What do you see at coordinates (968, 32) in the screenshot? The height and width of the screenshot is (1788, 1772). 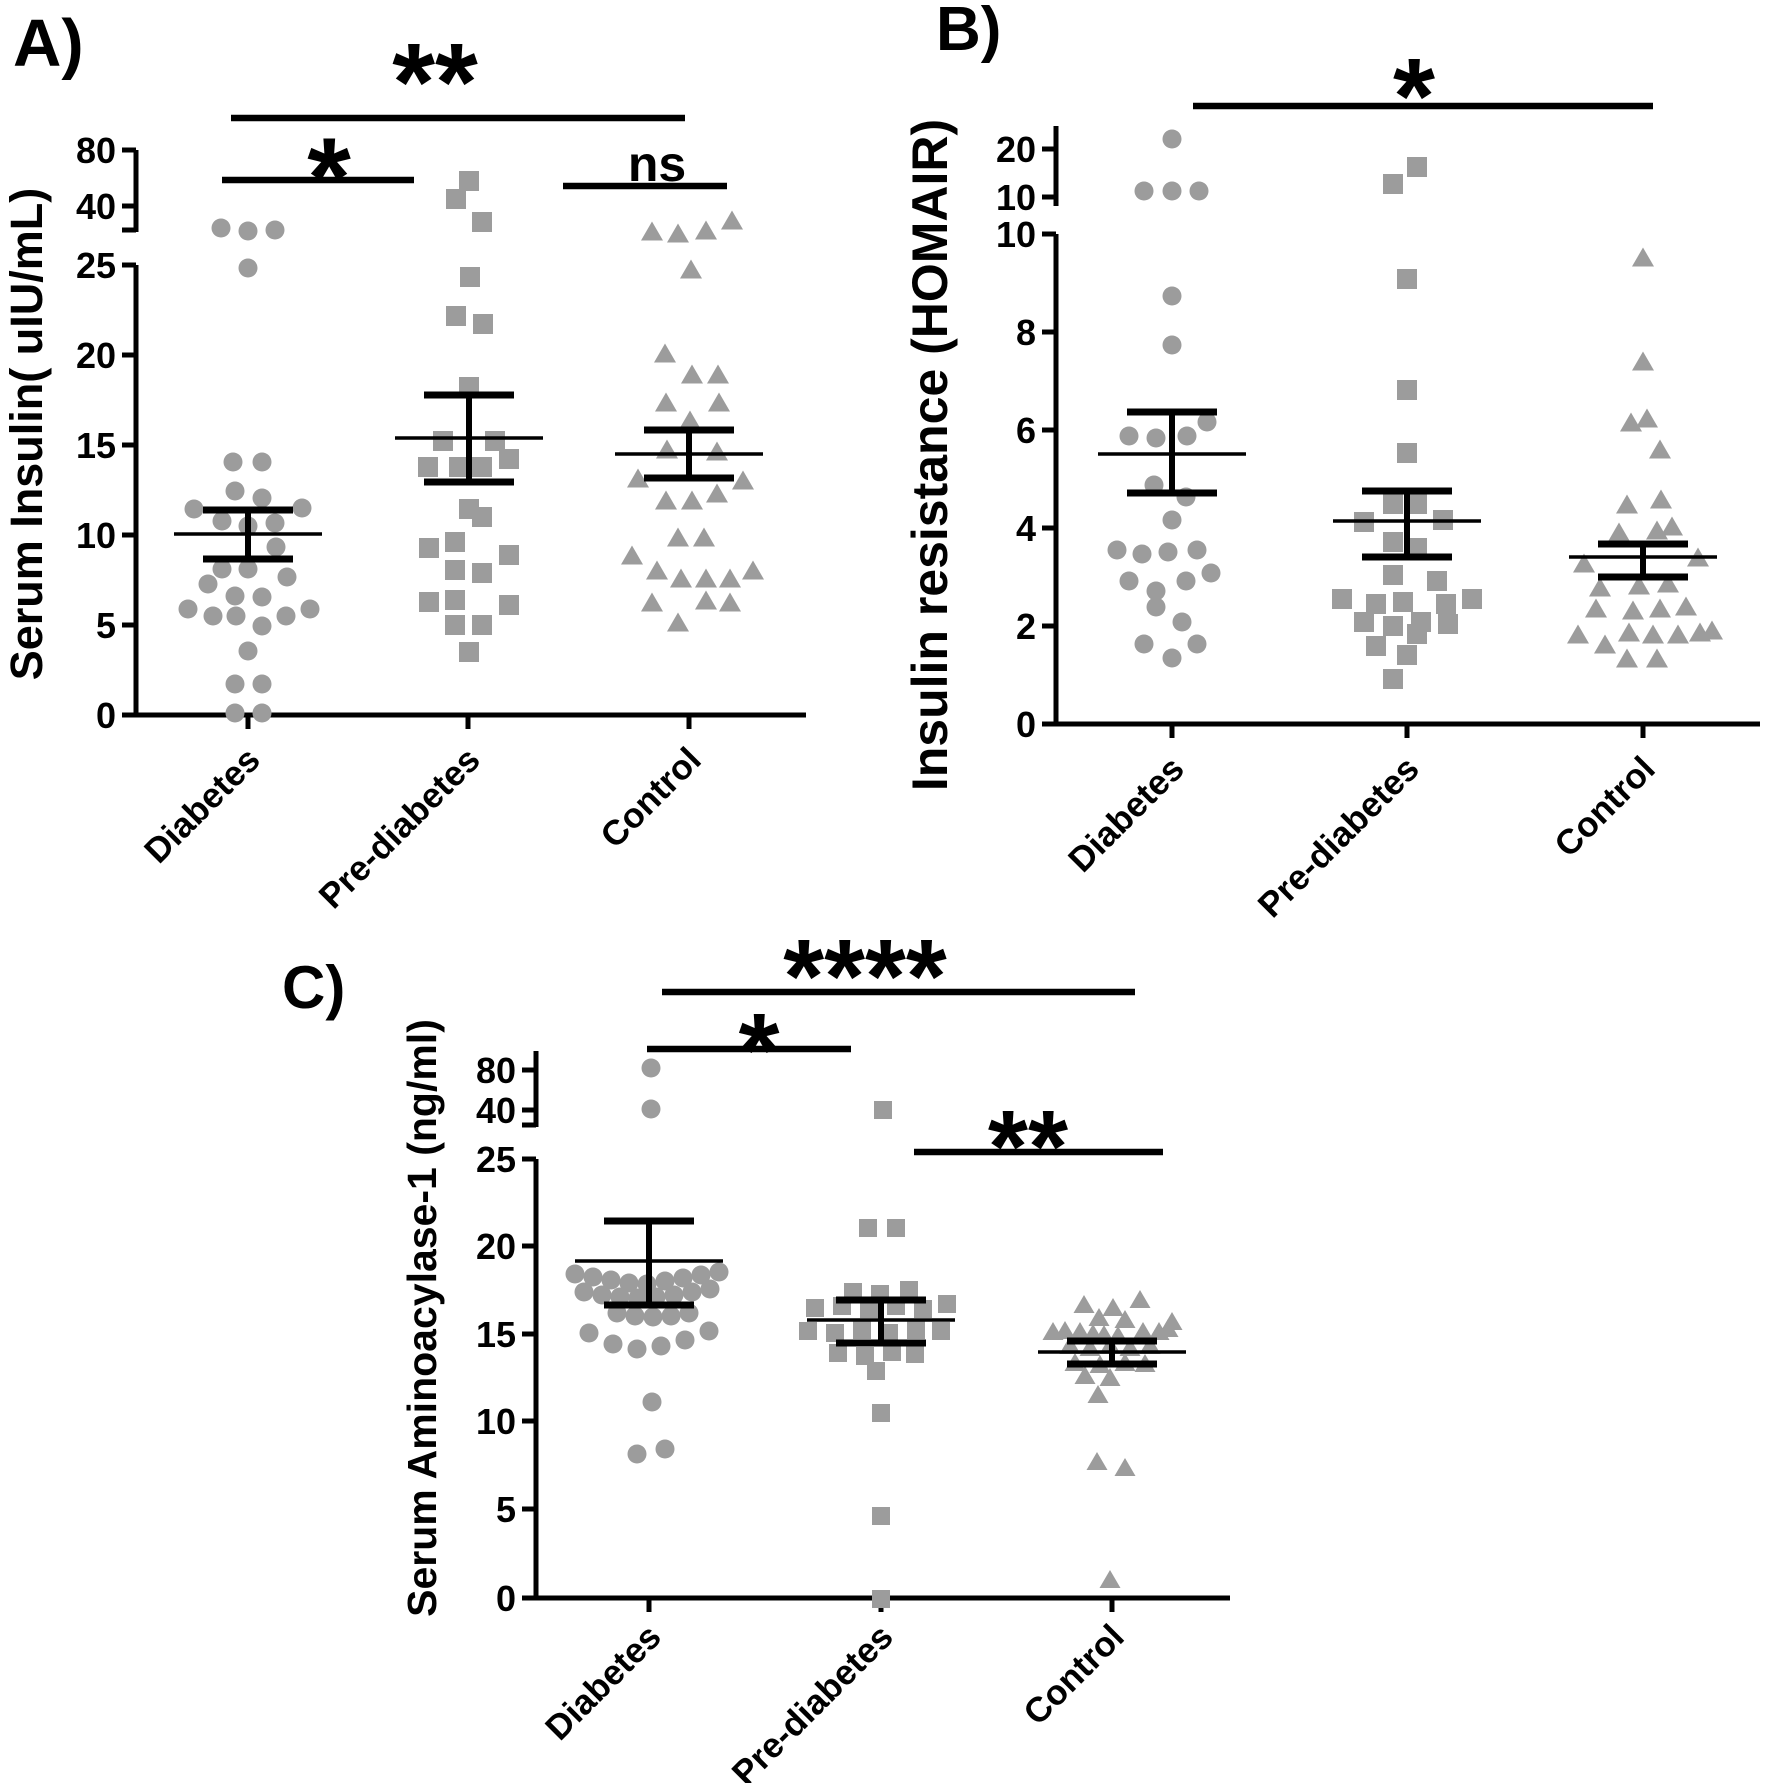 I see `svg-text: B)` at bounding box center [968, 32].